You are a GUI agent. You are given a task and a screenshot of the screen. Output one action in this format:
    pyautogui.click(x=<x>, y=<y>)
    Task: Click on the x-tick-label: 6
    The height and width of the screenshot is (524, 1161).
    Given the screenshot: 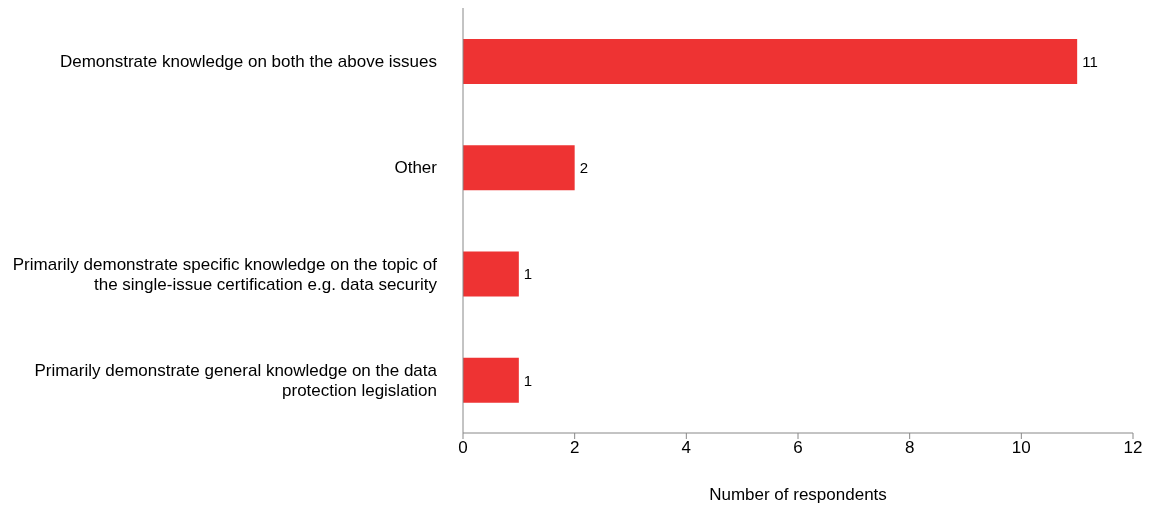 What is the action you would take?
    pyautogui.click(x=798, y=448)
    